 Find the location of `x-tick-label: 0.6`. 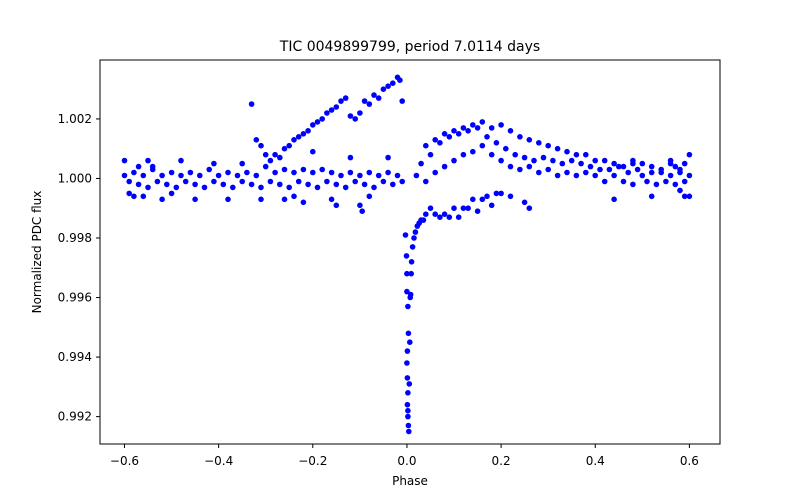

x-tick-label: 0.6 is located at coordinates (689, 461).